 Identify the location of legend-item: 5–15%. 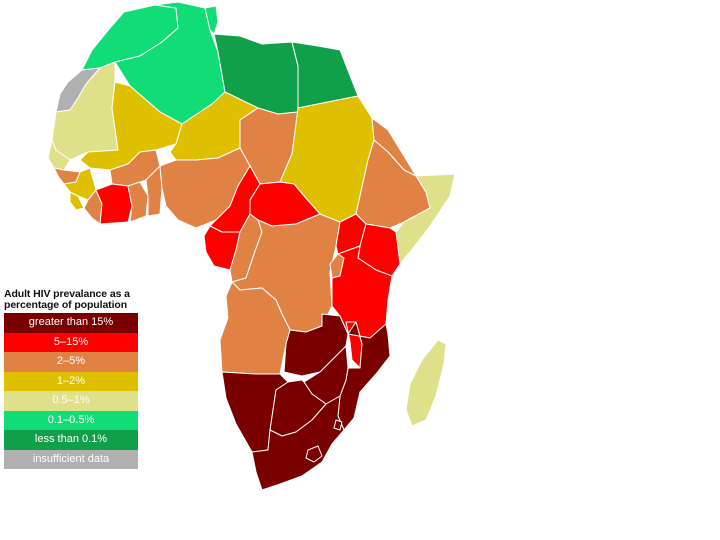
(71, 342).